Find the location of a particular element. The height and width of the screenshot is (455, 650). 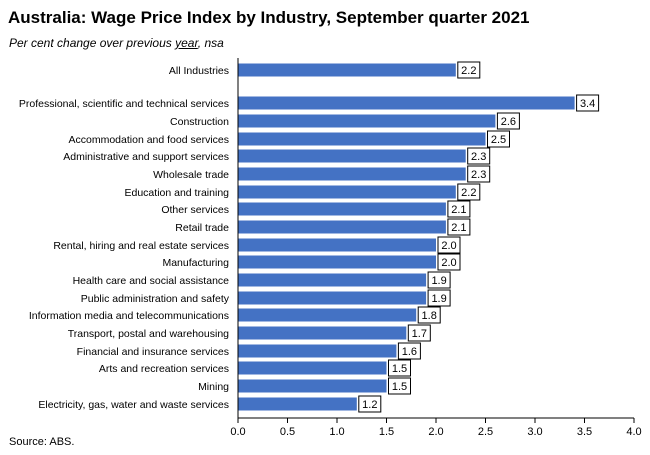

category-label: Arts and recreation services is located at coordinates (164, 369).